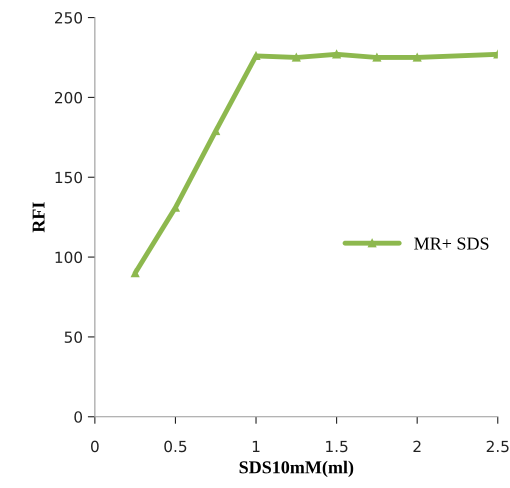  I want to click on x-tick-label: 0.5, so click(175, 446).